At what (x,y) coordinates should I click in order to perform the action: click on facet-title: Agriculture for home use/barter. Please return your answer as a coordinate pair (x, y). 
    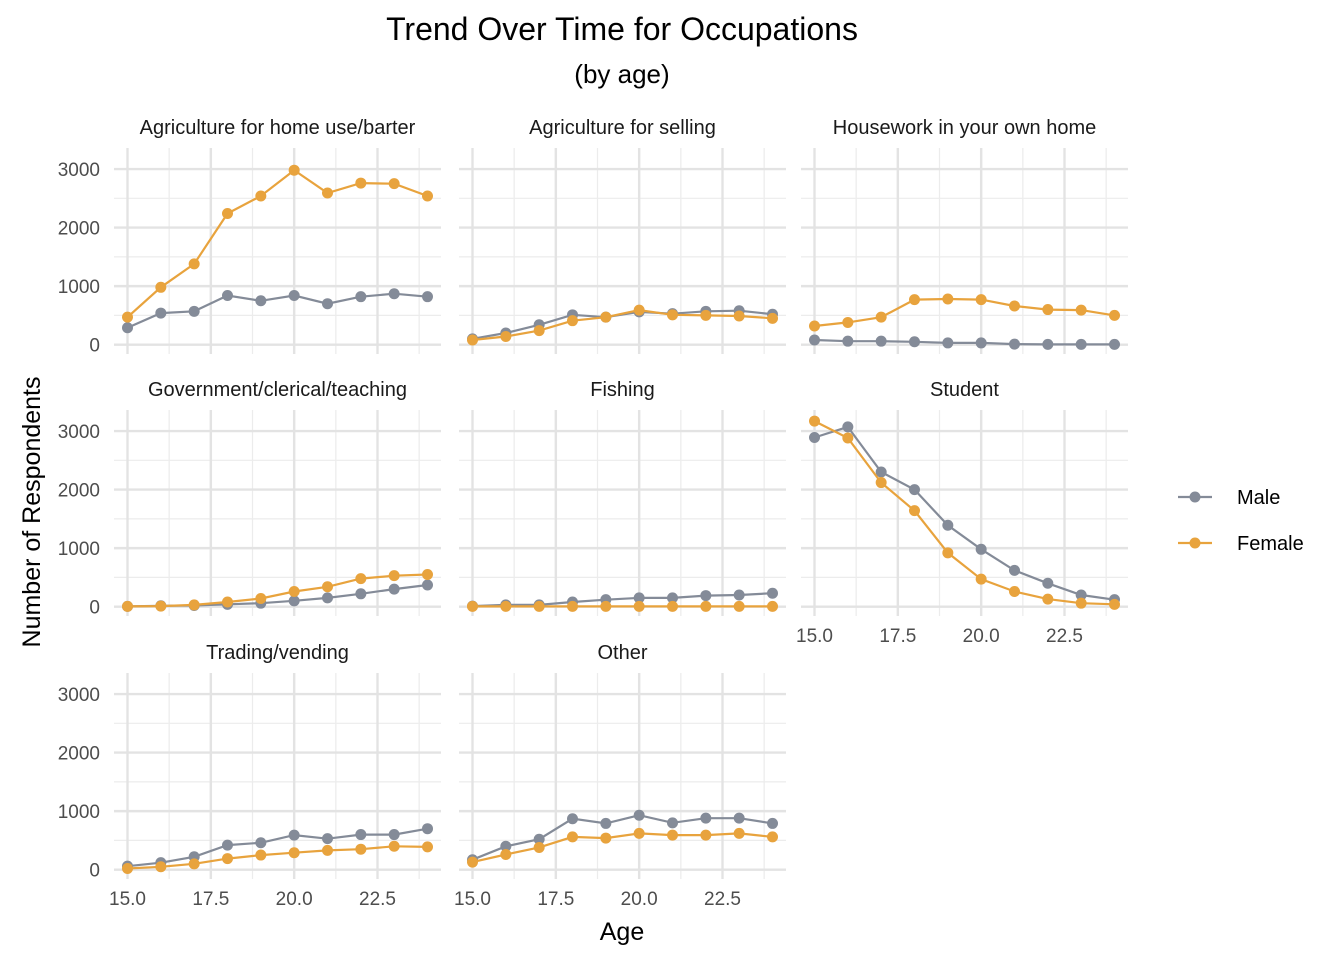
    Looking at the image, I should click on (278, 128).